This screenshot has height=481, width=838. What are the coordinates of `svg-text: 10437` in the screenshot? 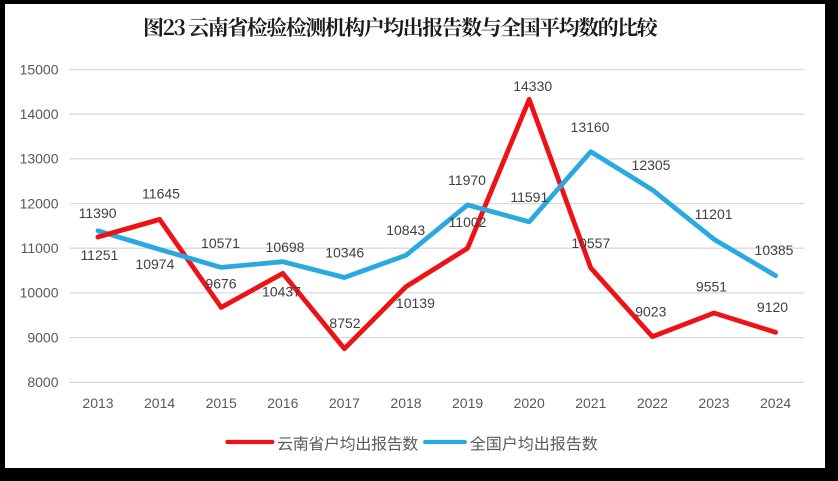 It's located at (281, 291).